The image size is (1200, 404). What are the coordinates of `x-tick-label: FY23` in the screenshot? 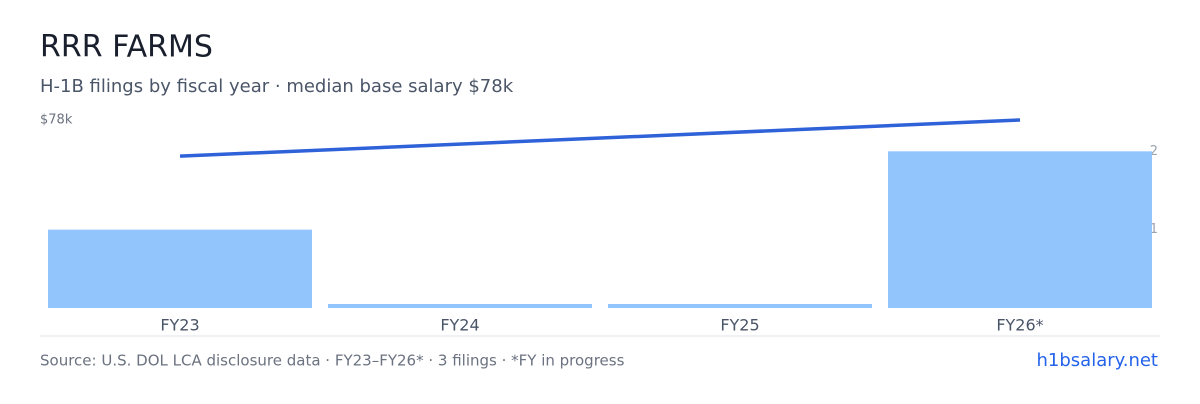 It's located at (179, 325).